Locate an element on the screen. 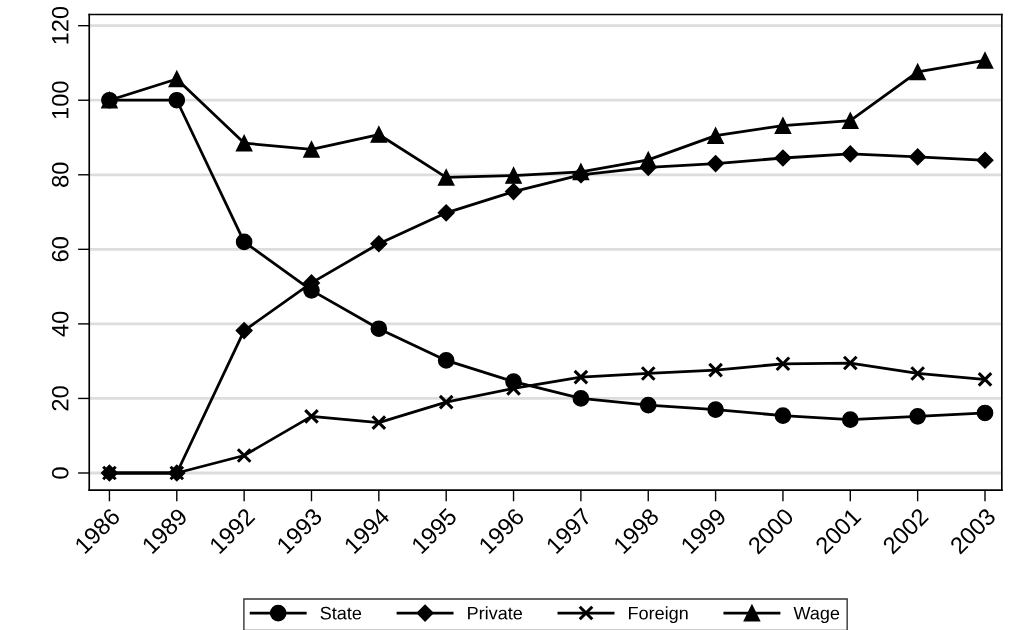 The width and height of the screenshot is (1014, 630). y-tick-label: 100 is located at coordinates (60, 100).